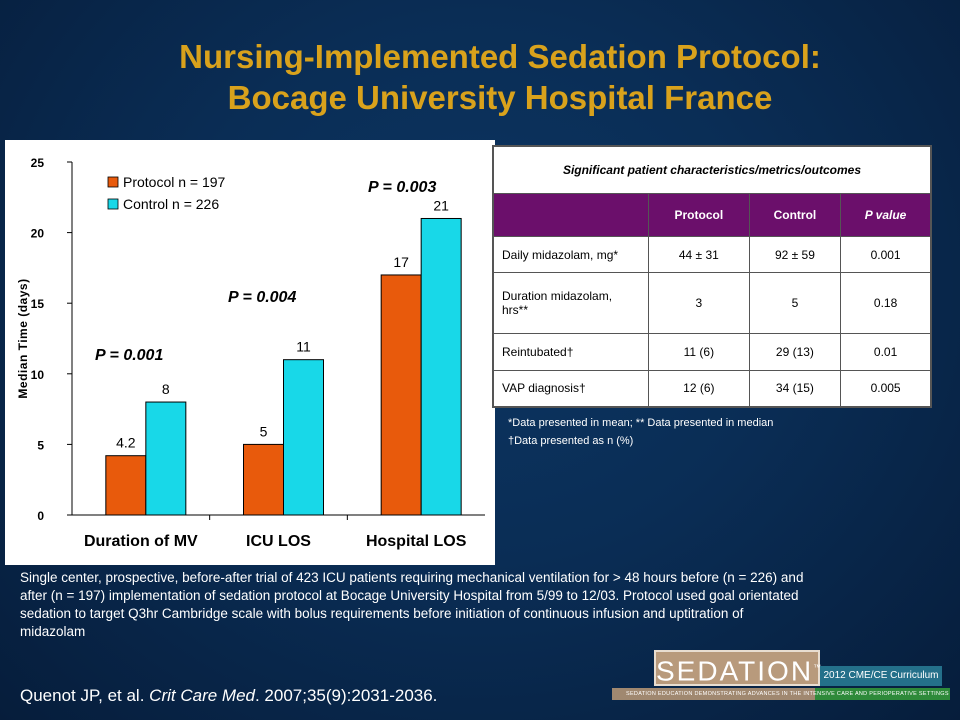 The height and width of the screenshot is (720, 960). What do you see at coordinates (141, 541) in the screenshot?
I see `x-tick-label: Duration of MV` at bounding box center [141, 541].